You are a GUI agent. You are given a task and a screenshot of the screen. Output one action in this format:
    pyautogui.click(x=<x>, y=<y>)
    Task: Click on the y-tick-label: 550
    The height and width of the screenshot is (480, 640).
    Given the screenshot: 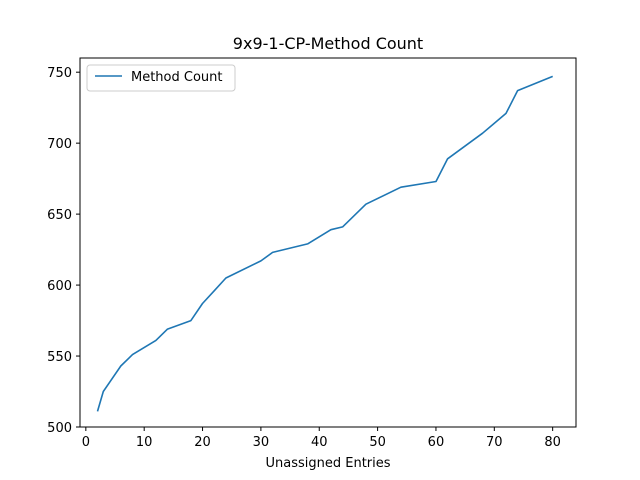 What is the action you would take?
    pyautogui.click(x=59, y=357)
    